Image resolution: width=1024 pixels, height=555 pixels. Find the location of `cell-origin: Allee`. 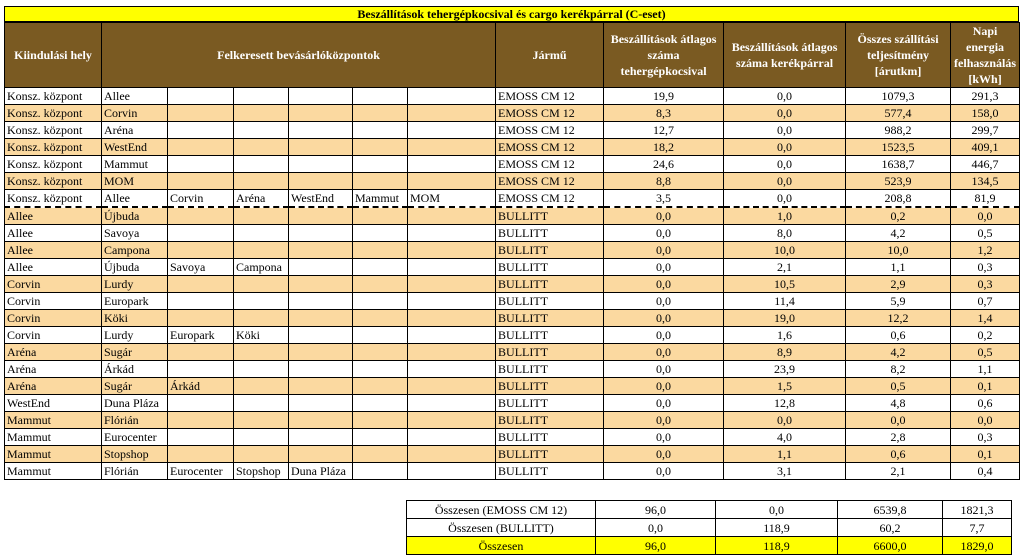

cell-origin: Allee is located at coordinates (53, 250).